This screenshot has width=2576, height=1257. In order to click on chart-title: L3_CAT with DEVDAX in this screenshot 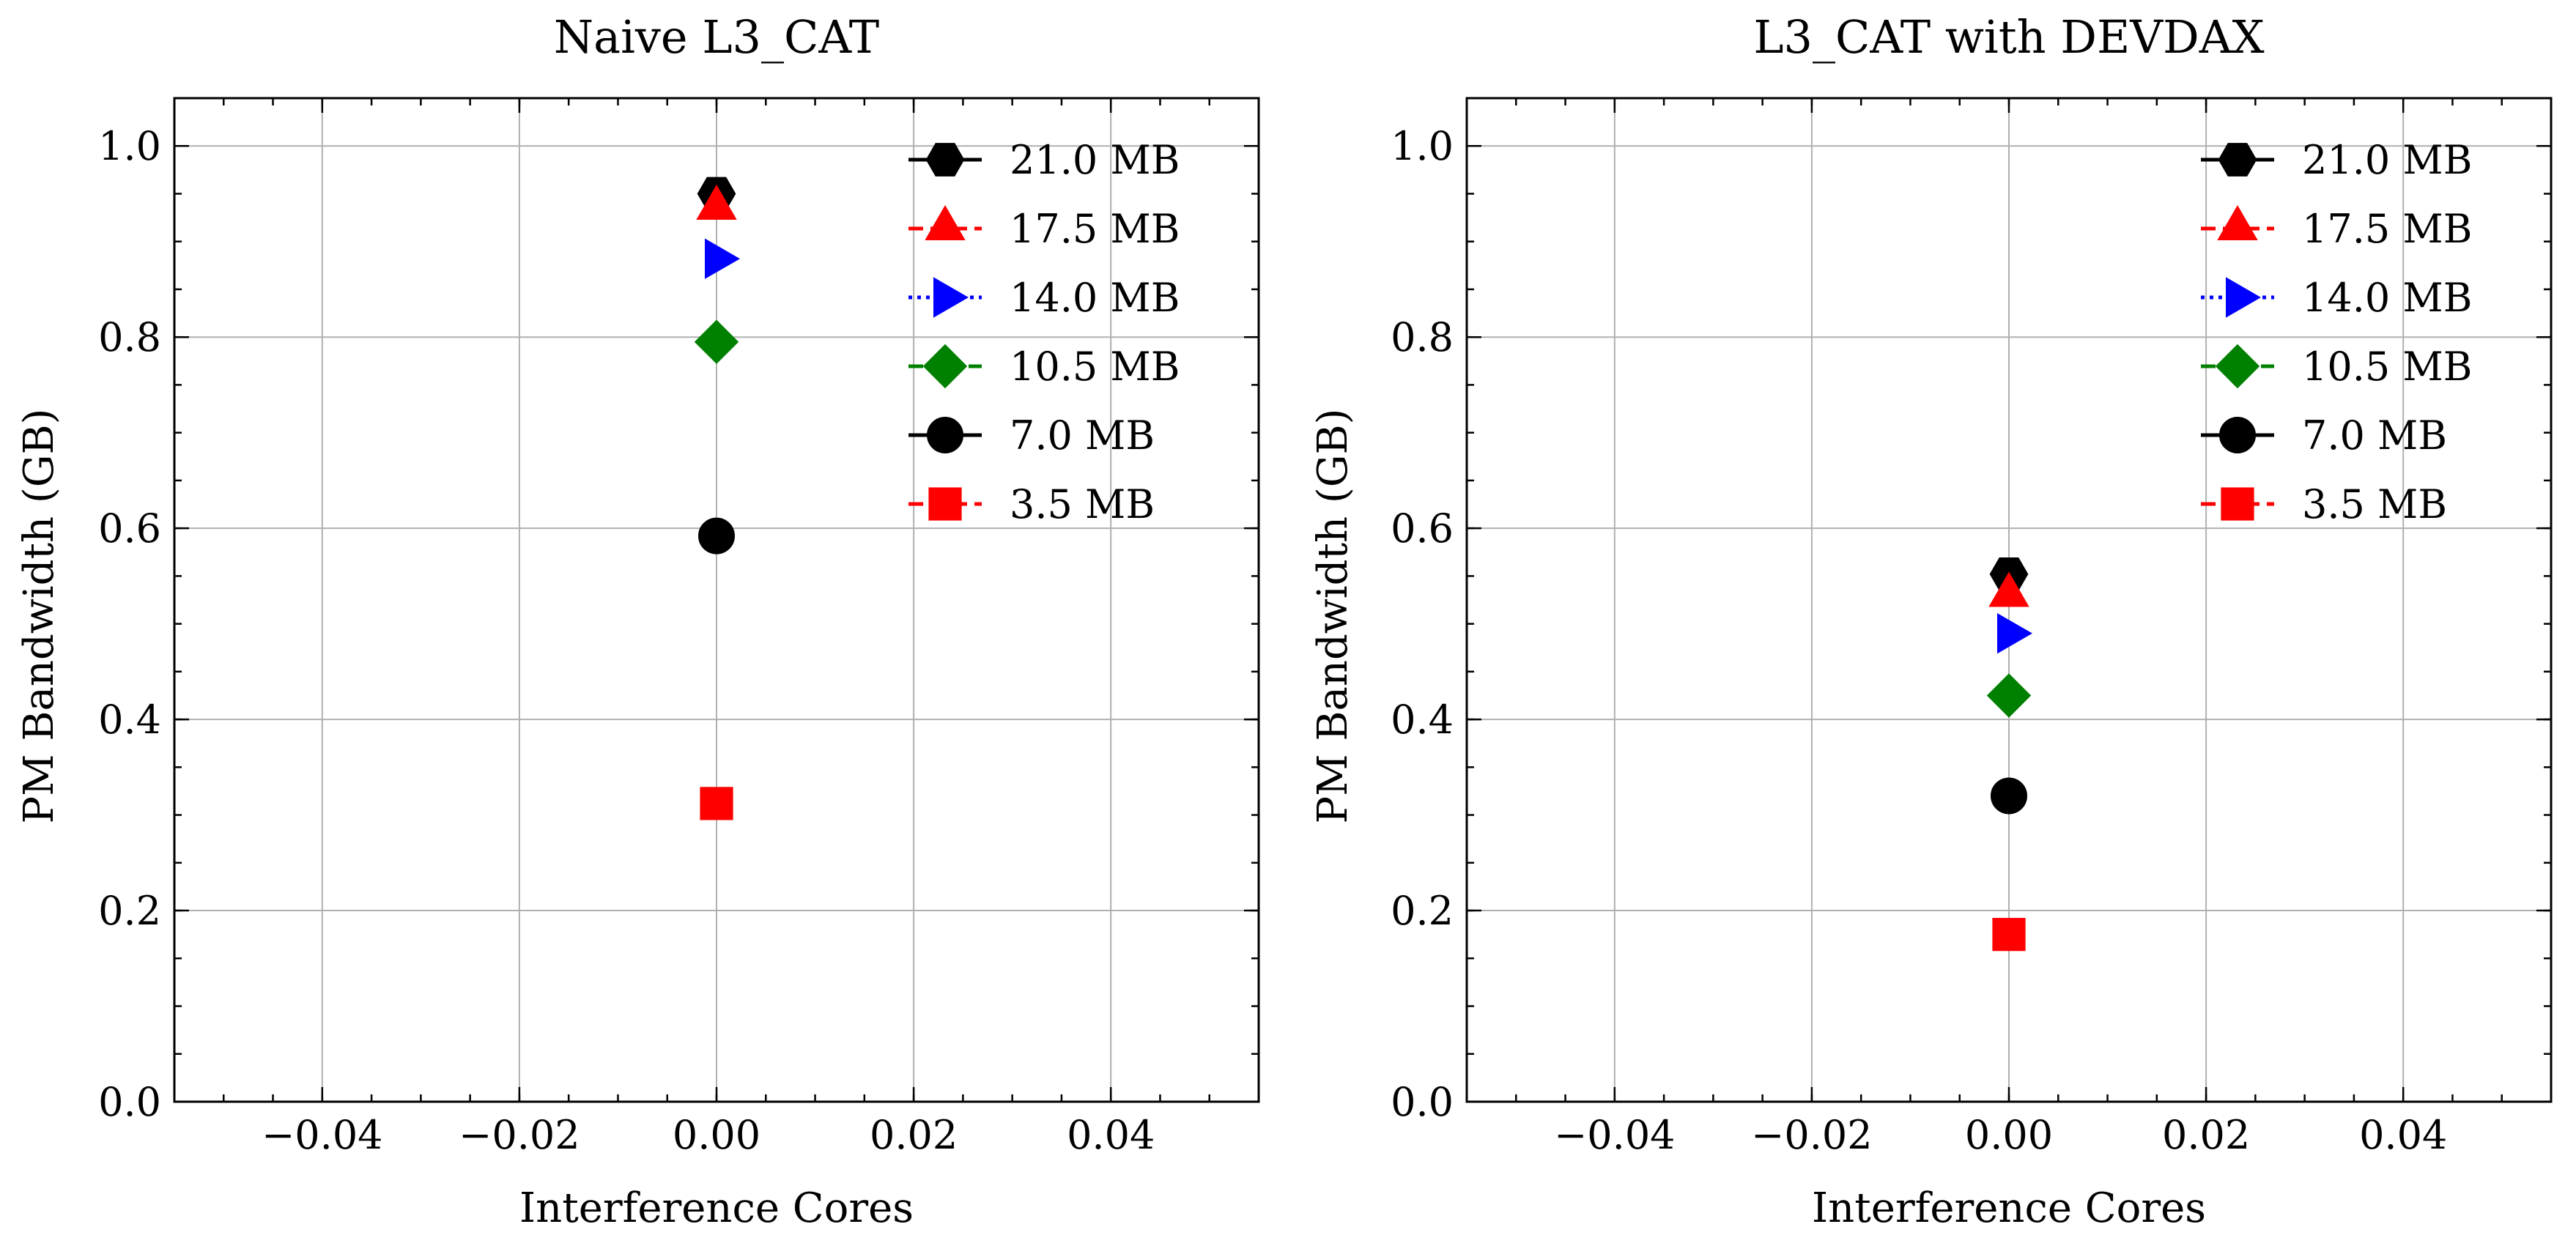, I will do `click(2008, 37)`.